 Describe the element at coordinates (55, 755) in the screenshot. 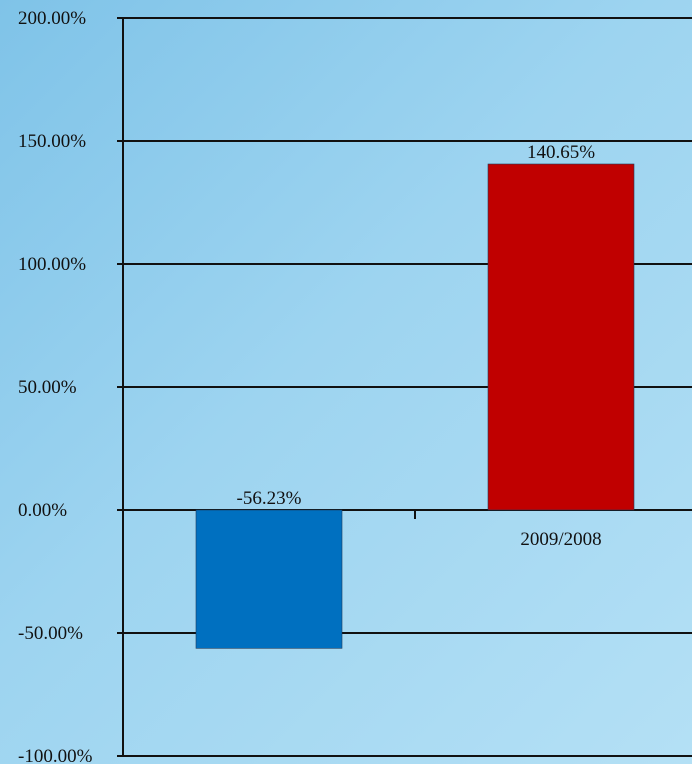

I see `y-tick-label: -100.00%` at that location.